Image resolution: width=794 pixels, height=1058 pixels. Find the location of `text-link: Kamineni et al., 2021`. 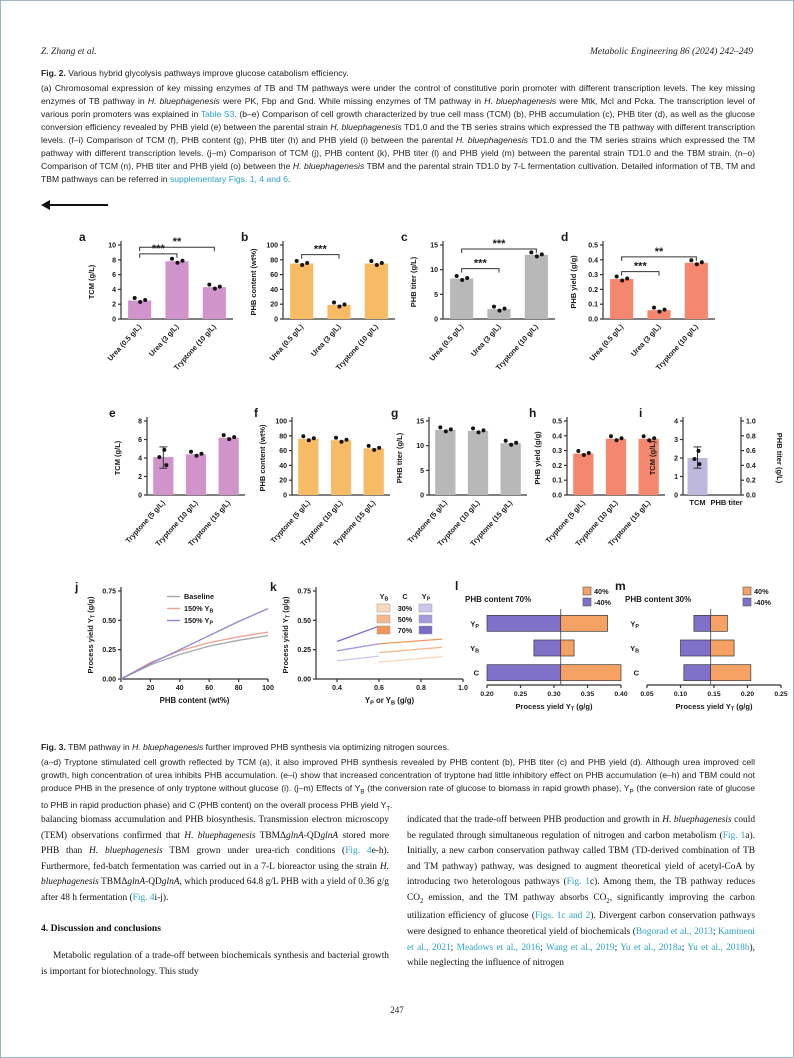

text-link: Kamineni et al., 2021 is located at coordinates (581, 940).